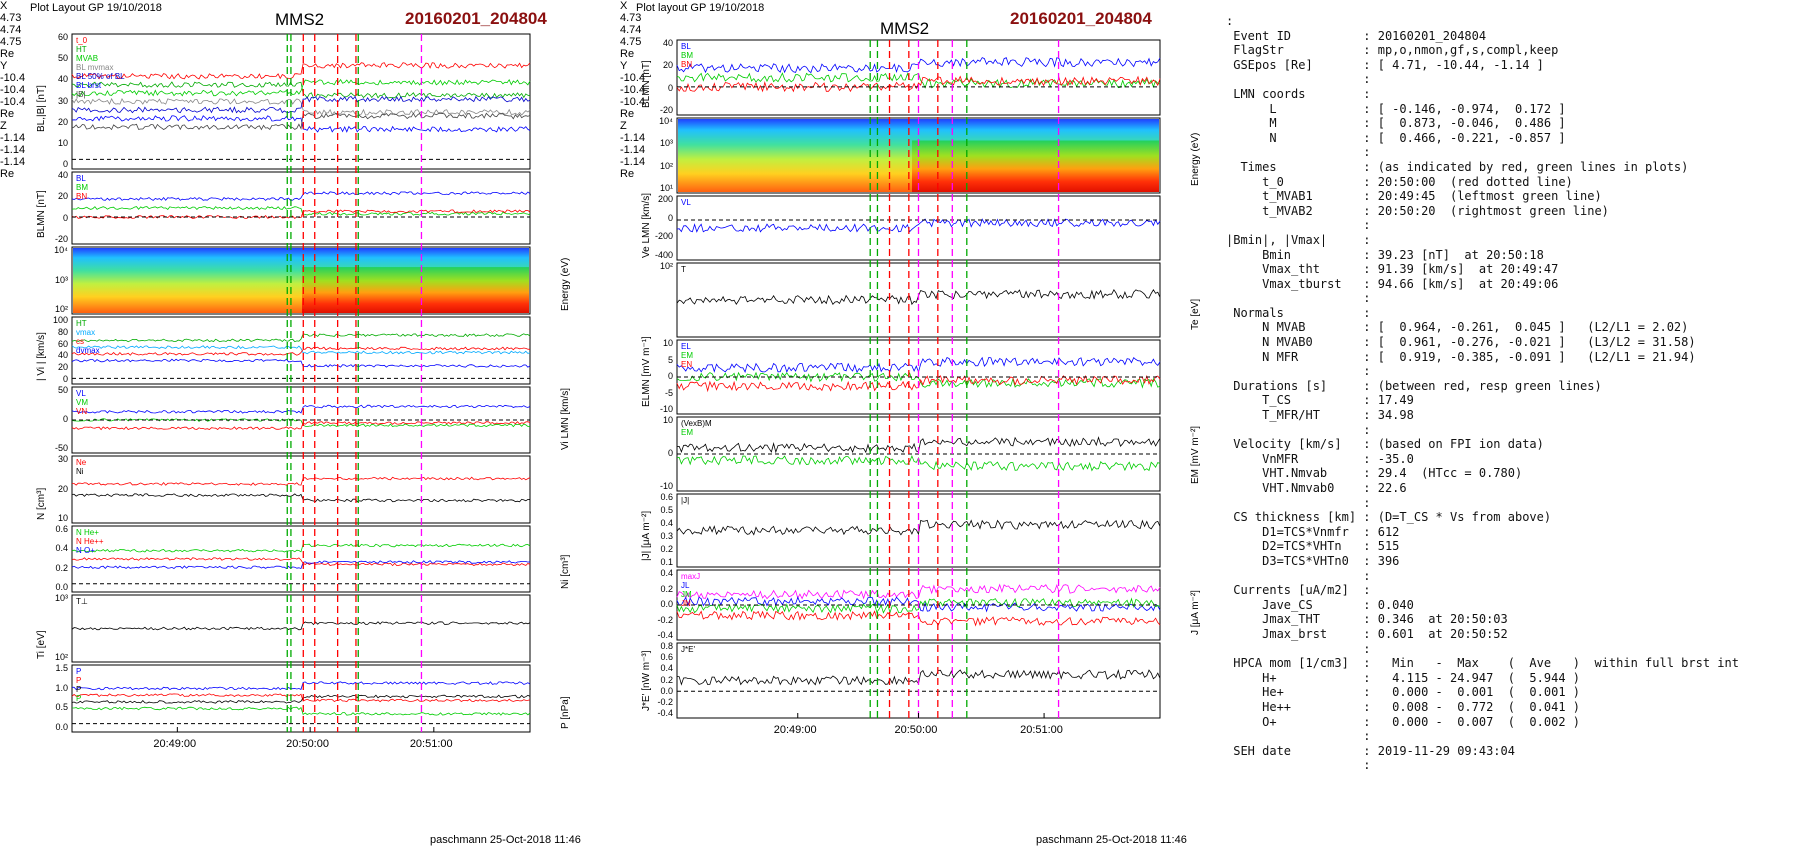 Image resolution: width=1804 pixels, height=846 pixels. What do you see at coordinates (686, 603) in the screenshot?
I see `legend-entry: JN` at bounding box center [686, 603].